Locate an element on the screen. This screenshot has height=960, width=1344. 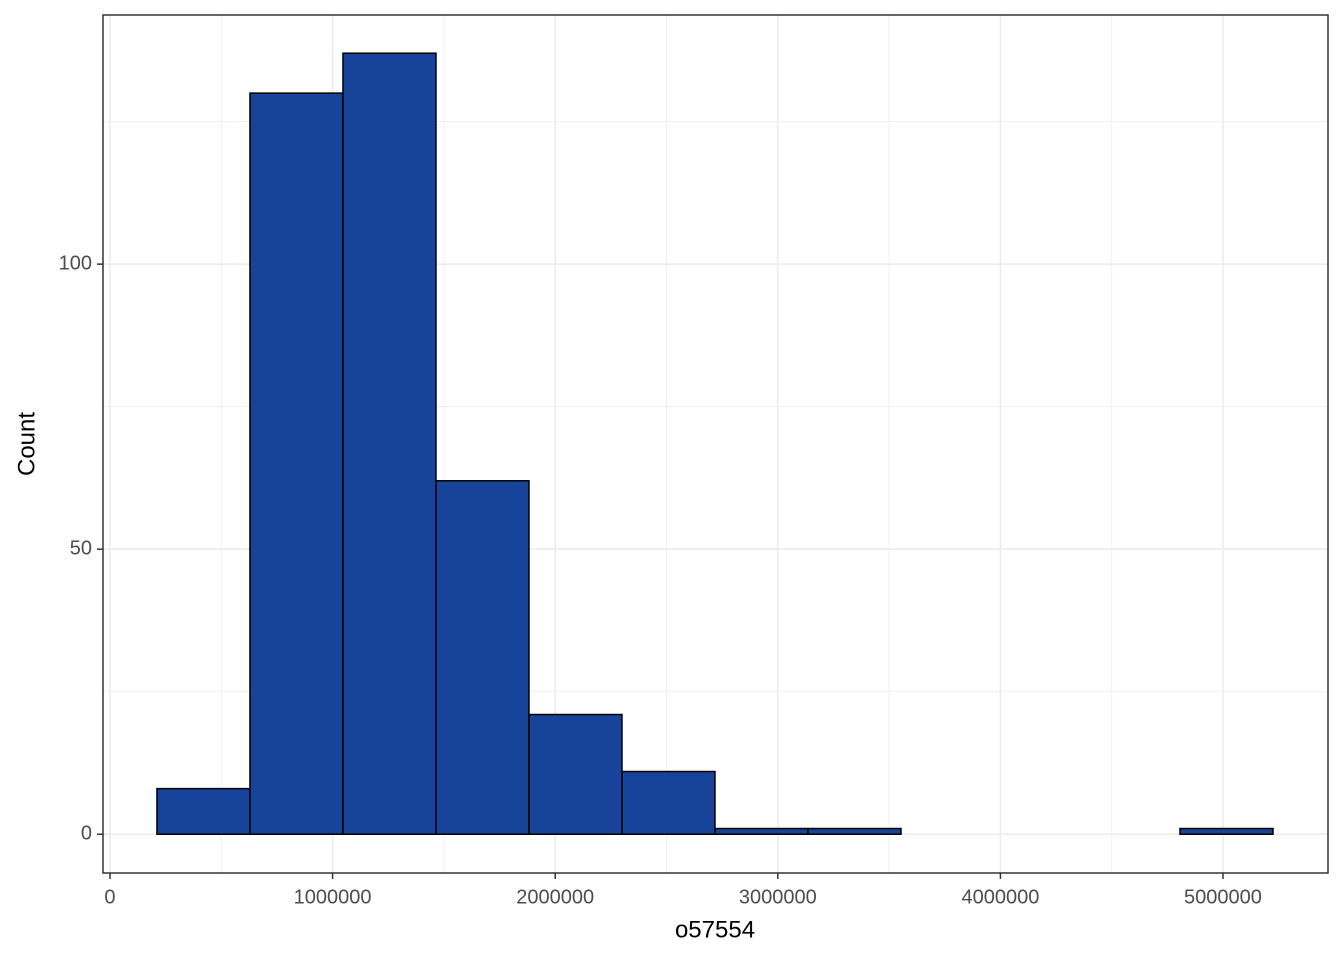
y-tick-label: 50 is located at coordinates (81, 548).